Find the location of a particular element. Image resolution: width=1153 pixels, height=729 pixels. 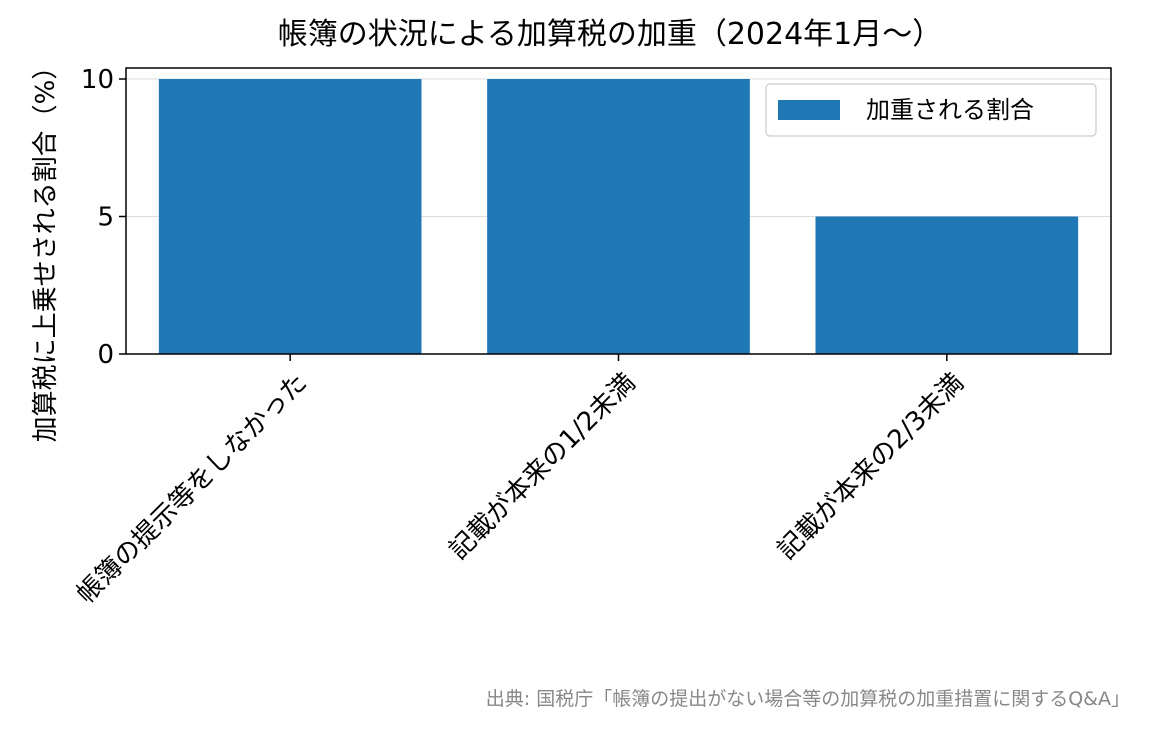

legend-swatch is located at coordinates (809, 110).